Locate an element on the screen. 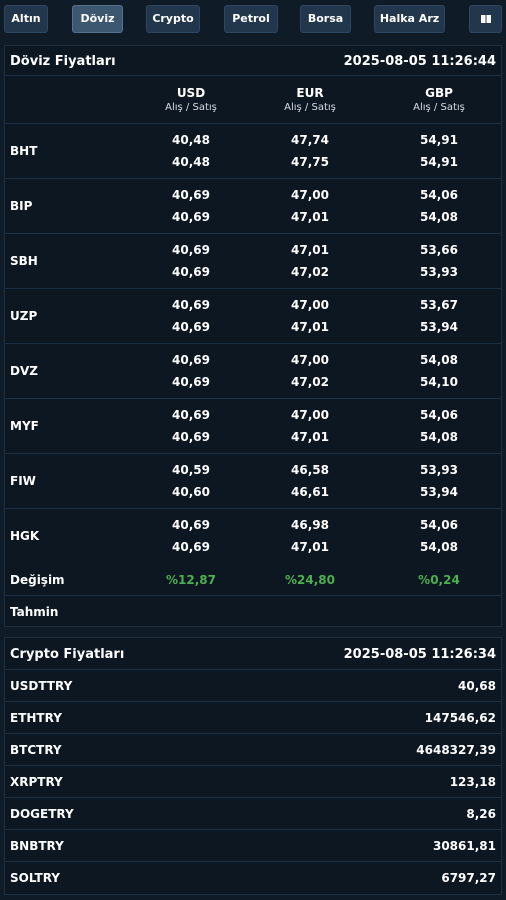 The image size is (506, 900). nav-button-borsa: Borsa is located at coordinates (325, 19).